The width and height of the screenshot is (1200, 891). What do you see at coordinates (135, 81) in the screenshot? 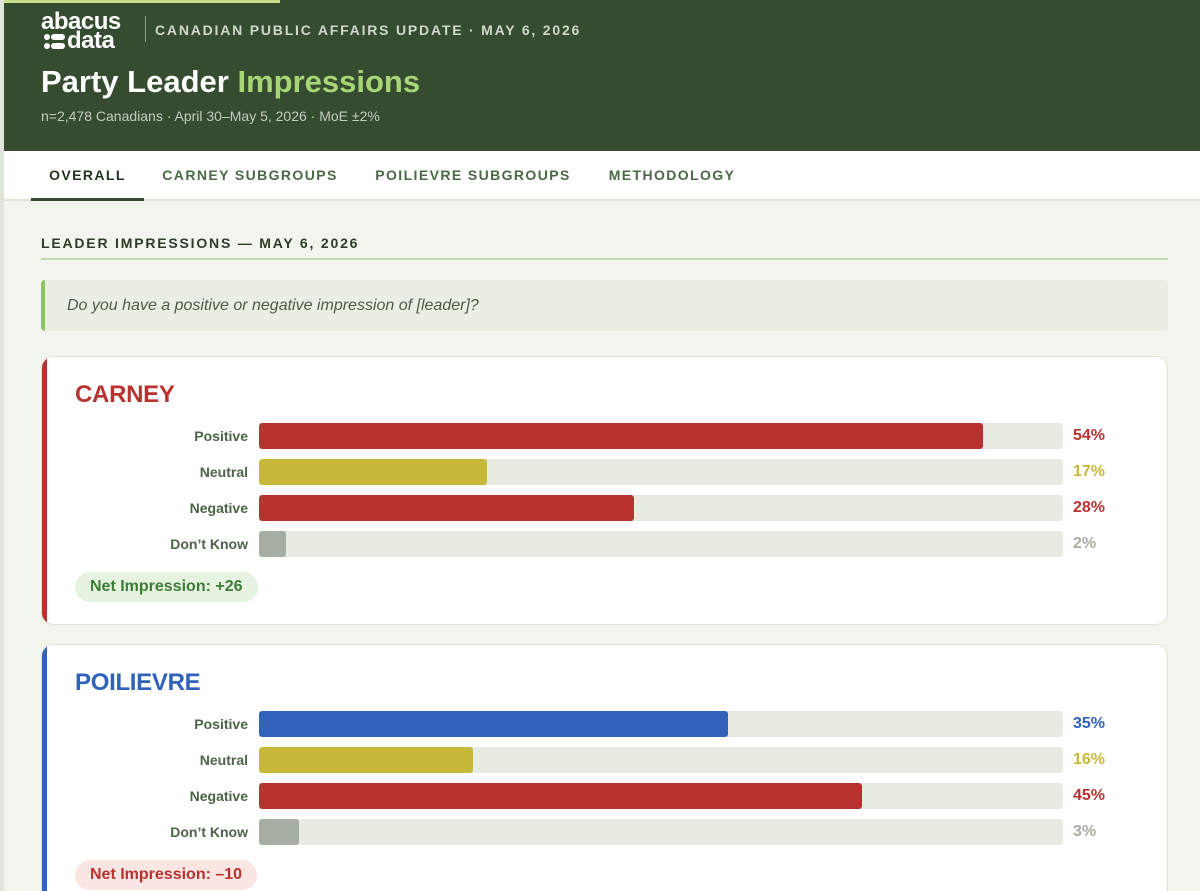
I see `page-title-main: Party Leader` at bounding box center [135, 81].